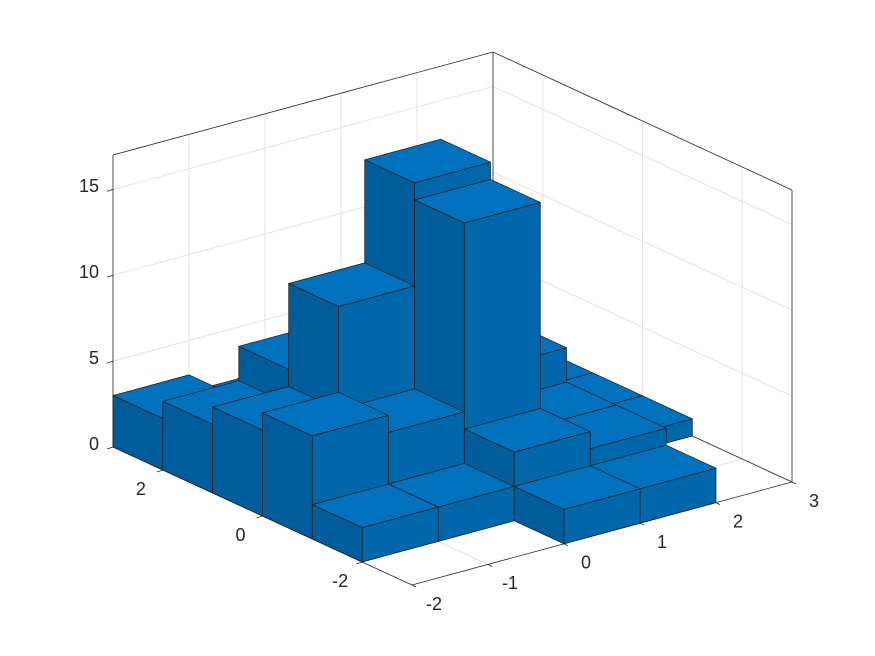  Describe the element at coordinates (586, 563) in the screenshot. I see `x-tick-label: 0` at that location.